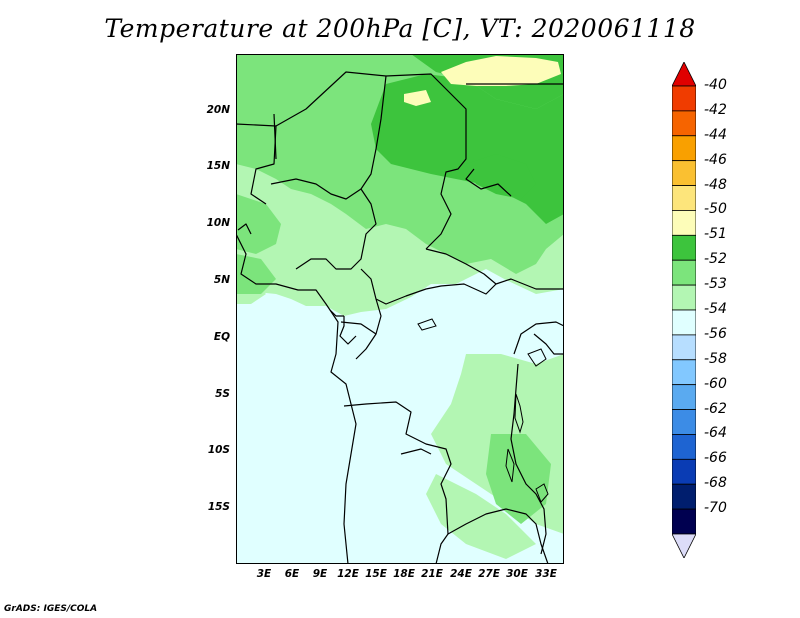 The height and width of the screenshot is (618, 800). I want to click on yellow-patch-small, so click(417, 98).